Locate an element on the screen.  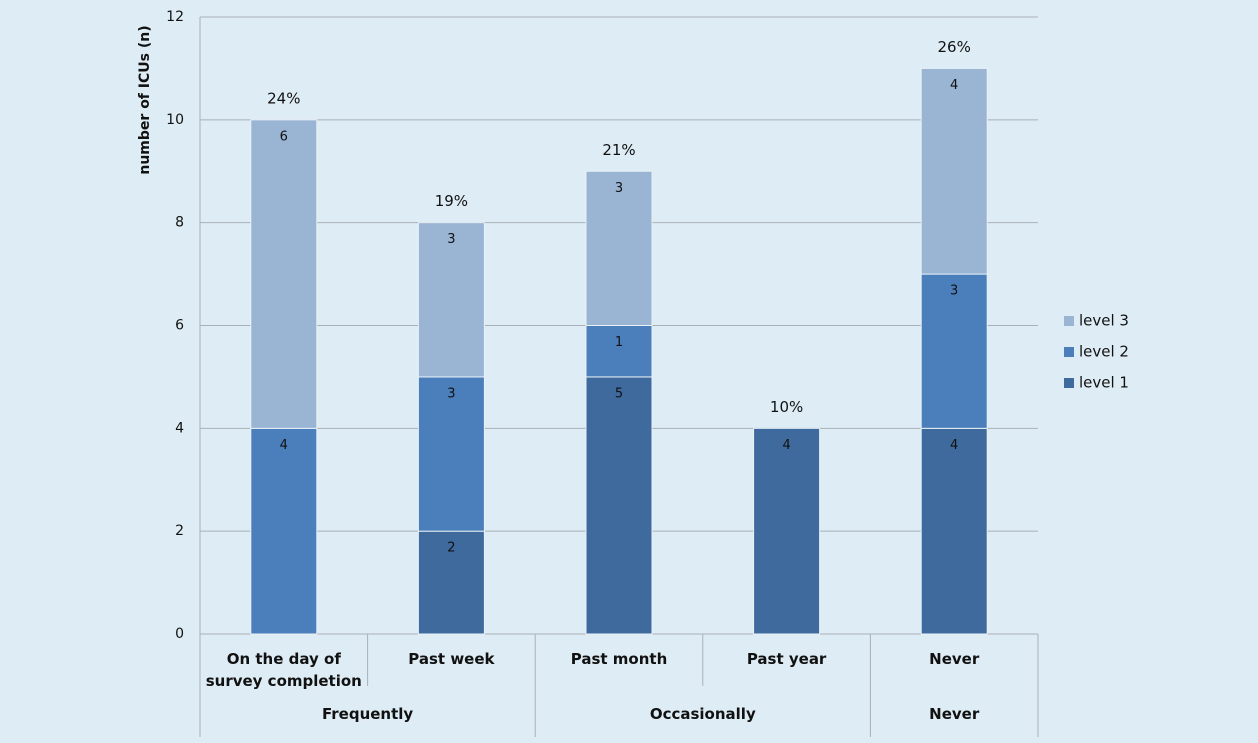
x-tick-label: Never is located at coordinates (954, 659).